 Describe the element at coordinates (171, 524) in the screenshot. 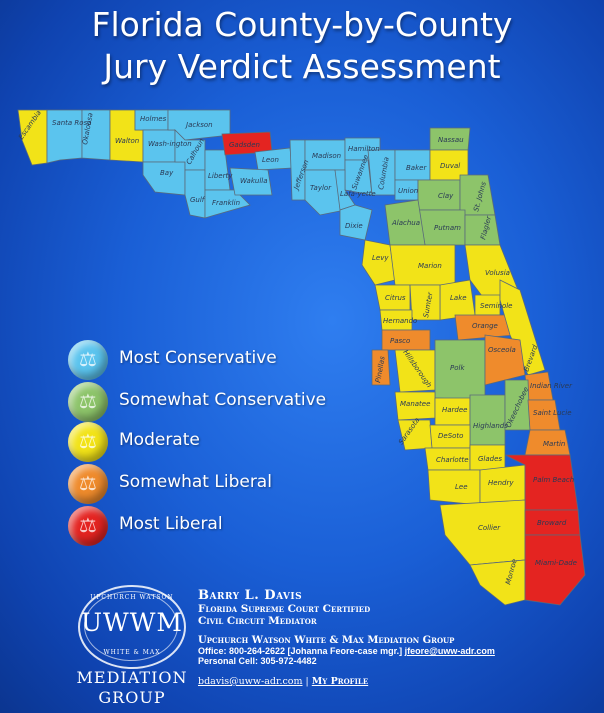

I see `legend-label: Most Liberal` at that location.